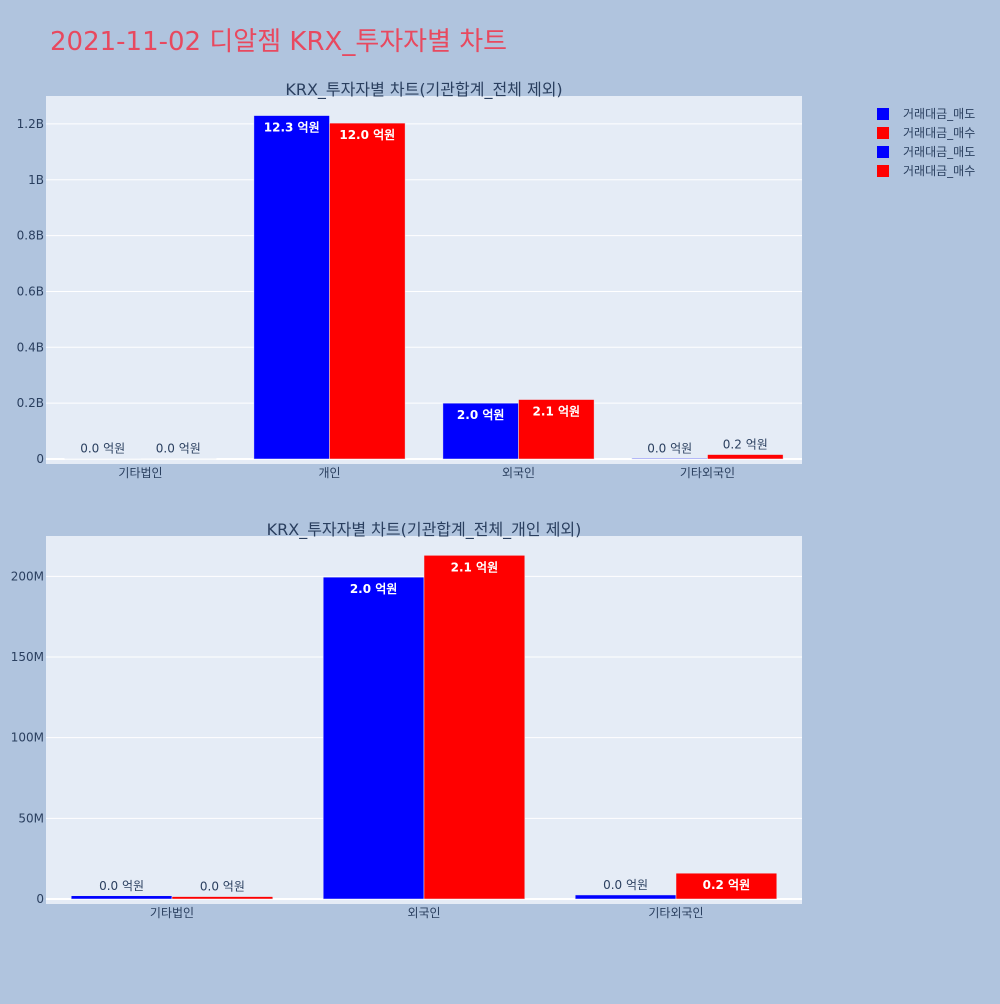  I want to click on y-tick-label: 0.2B, so click(30, 403).